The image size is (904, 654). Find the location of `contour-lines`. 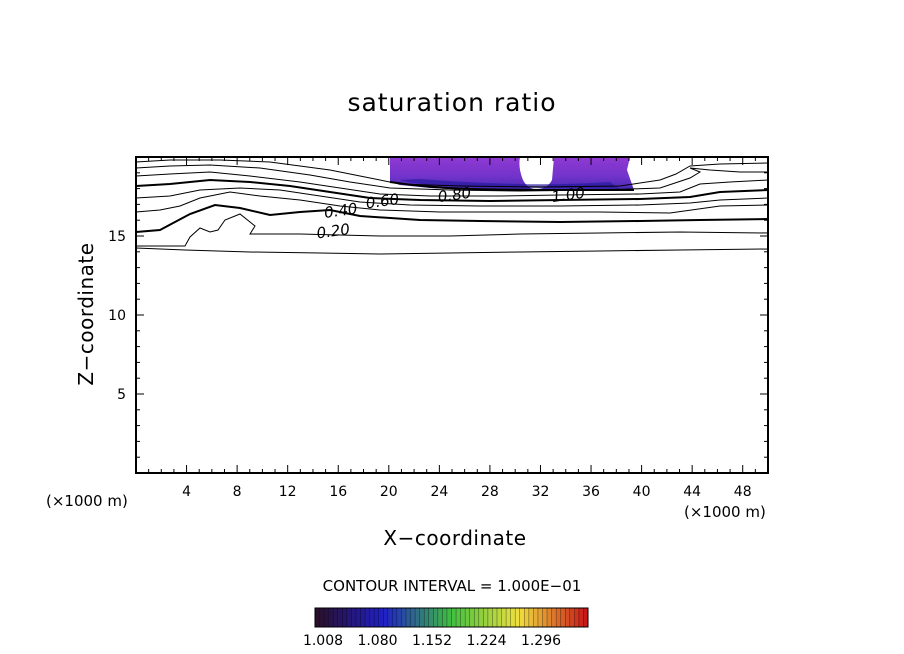

contour-lines is located at coordinates (452, 207).